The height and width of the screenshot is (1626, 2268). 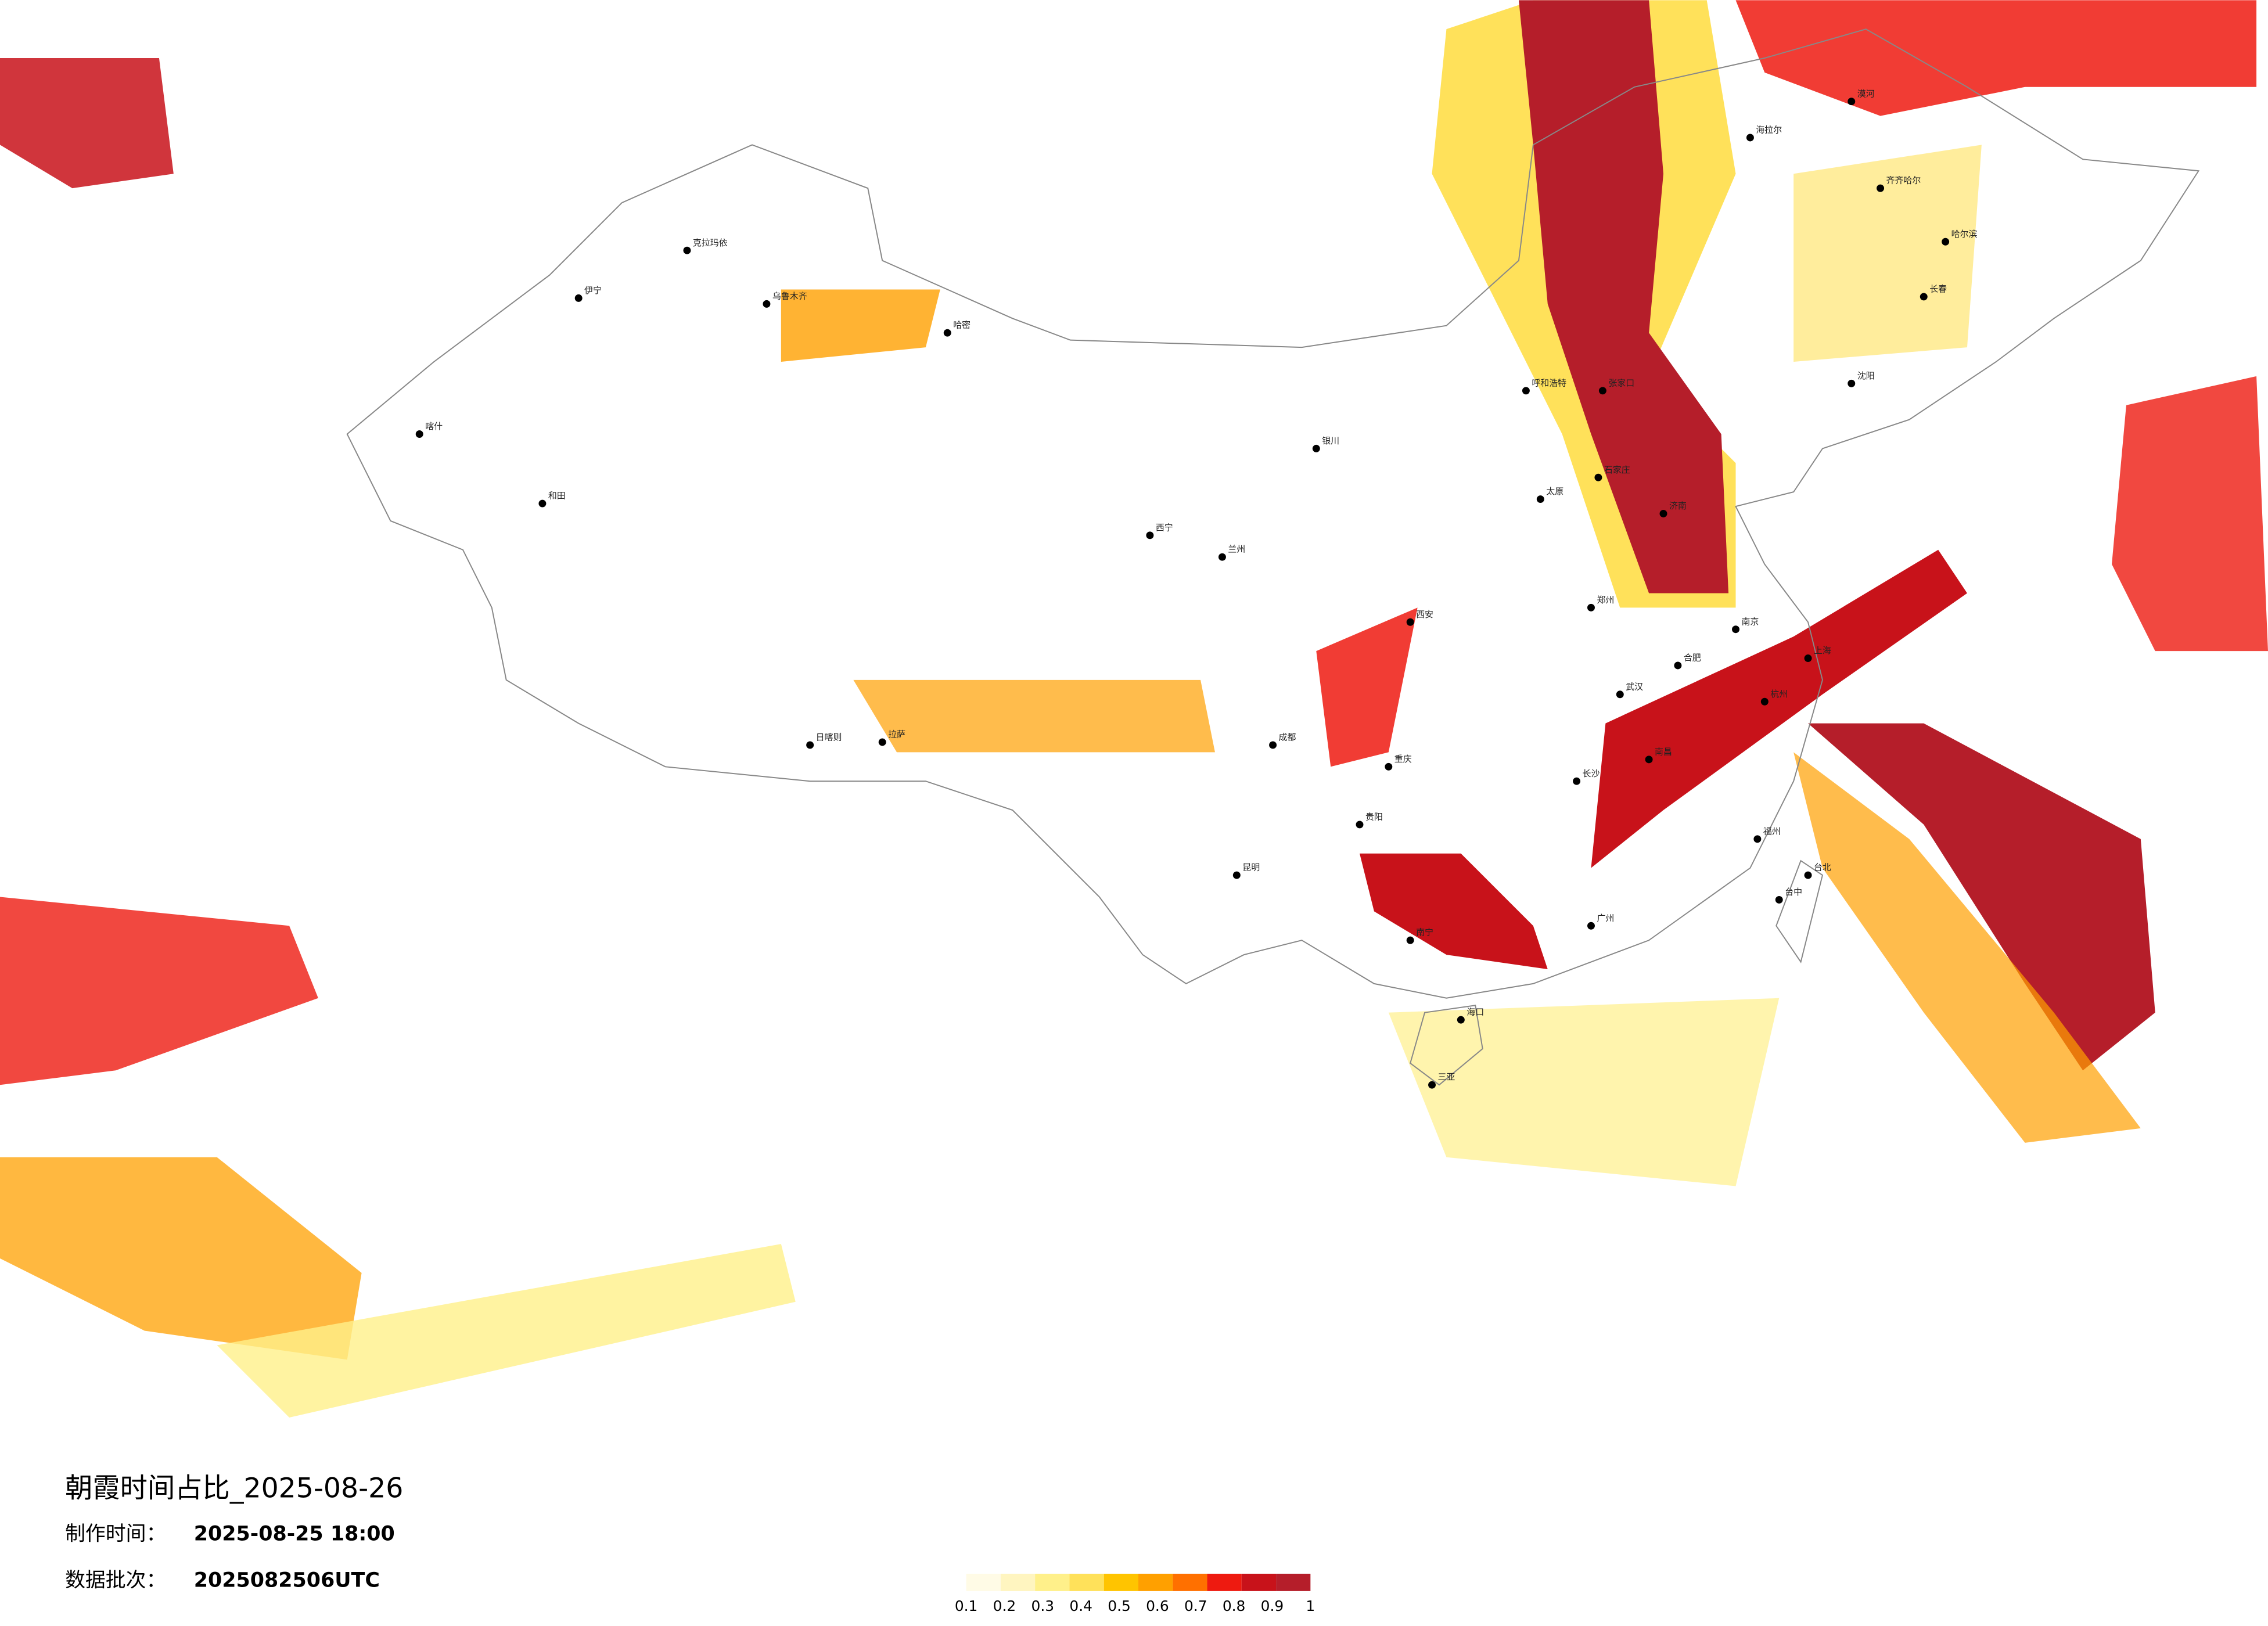 What do you see at coordinates (294, 1534) in the screenshot?
I see `made-time: 2025-08-25 18:00` at bounding box center [294, 1534].